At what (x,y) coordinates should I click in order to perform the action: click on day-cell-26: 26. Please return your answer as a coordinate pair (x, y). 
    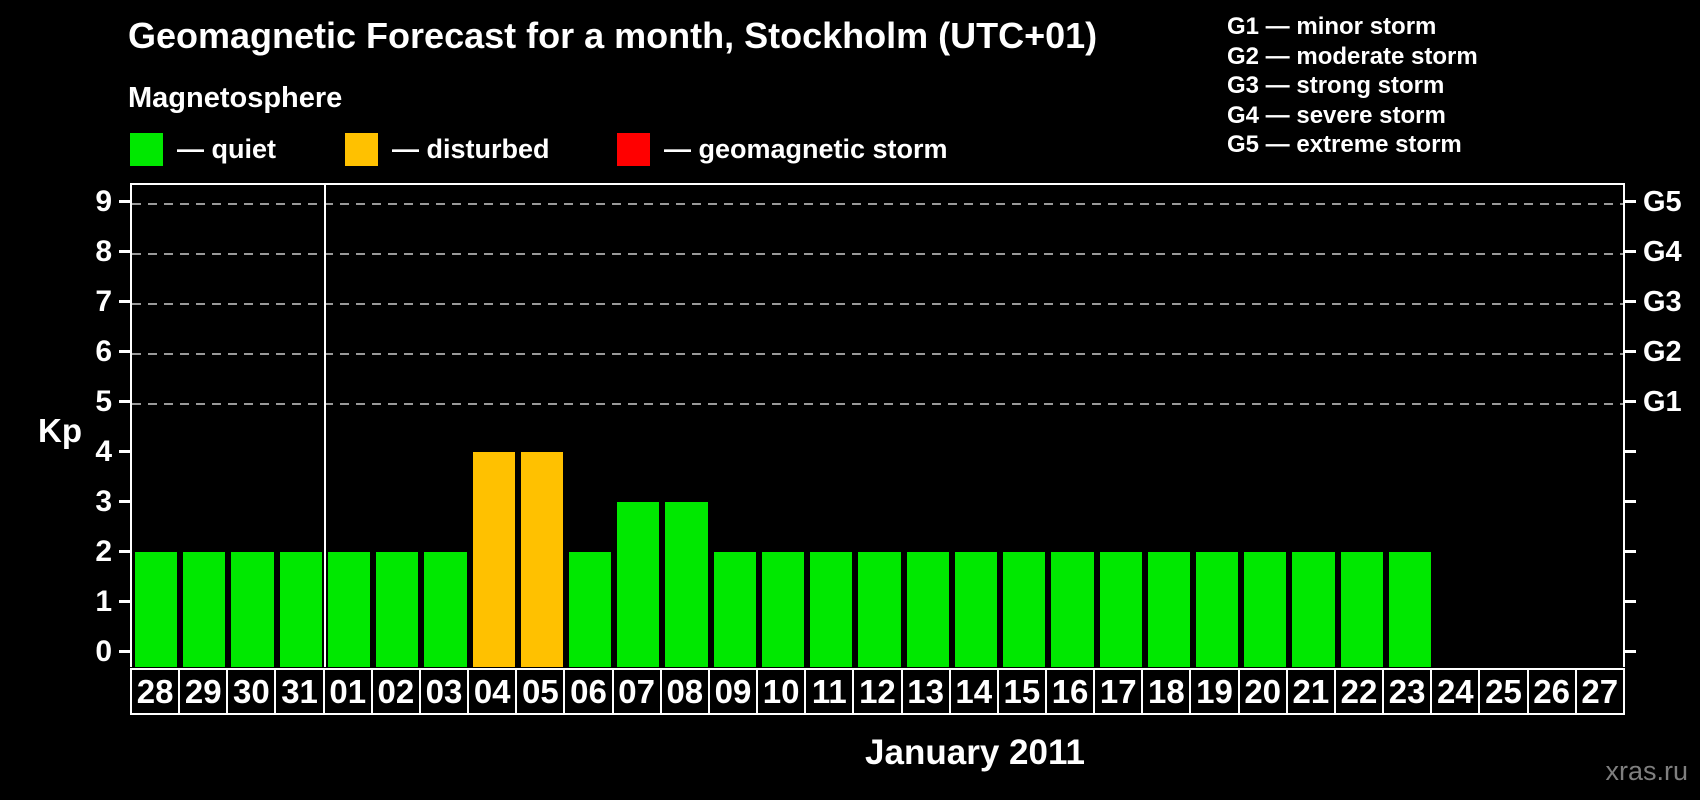
    Looking at the image, I should click on (1551, 691).